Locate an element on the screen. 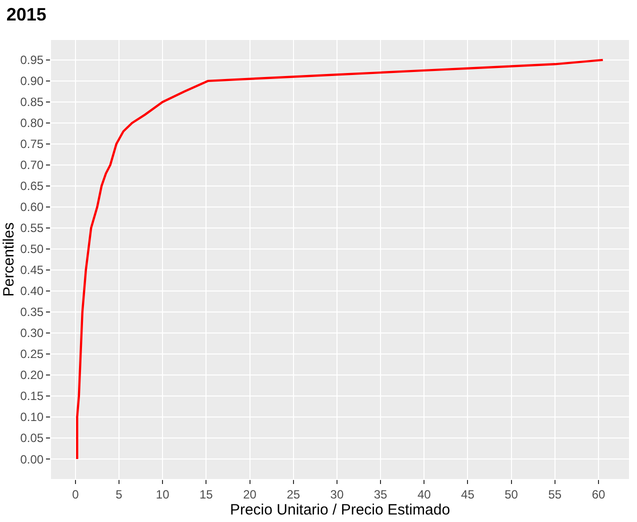 This screenshot has width=637, height=522. y-tick-label: 0.60 is located at coordinates (32, 207).